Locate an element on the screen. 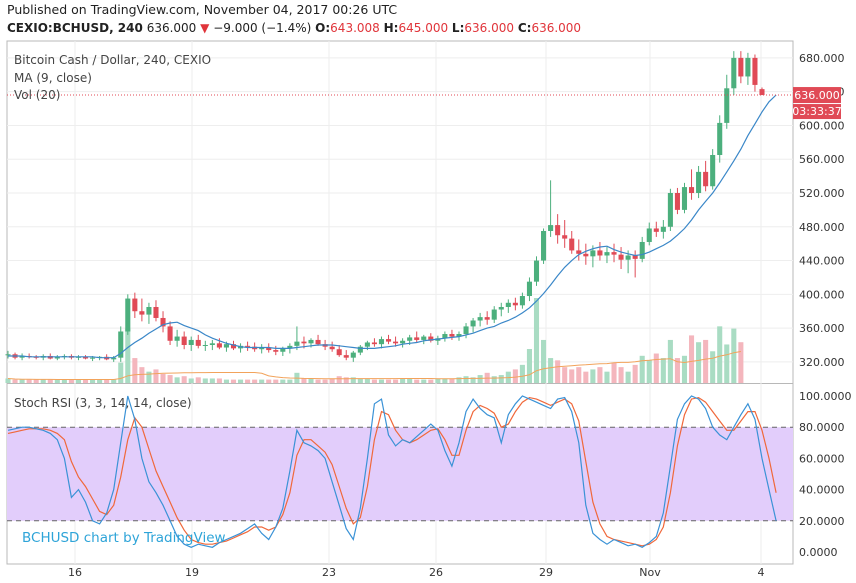 Image resolution: width=856 pixels, height=583 pixels. stoch-tick-label: 80.0000 is located at coordinates (822, 427).